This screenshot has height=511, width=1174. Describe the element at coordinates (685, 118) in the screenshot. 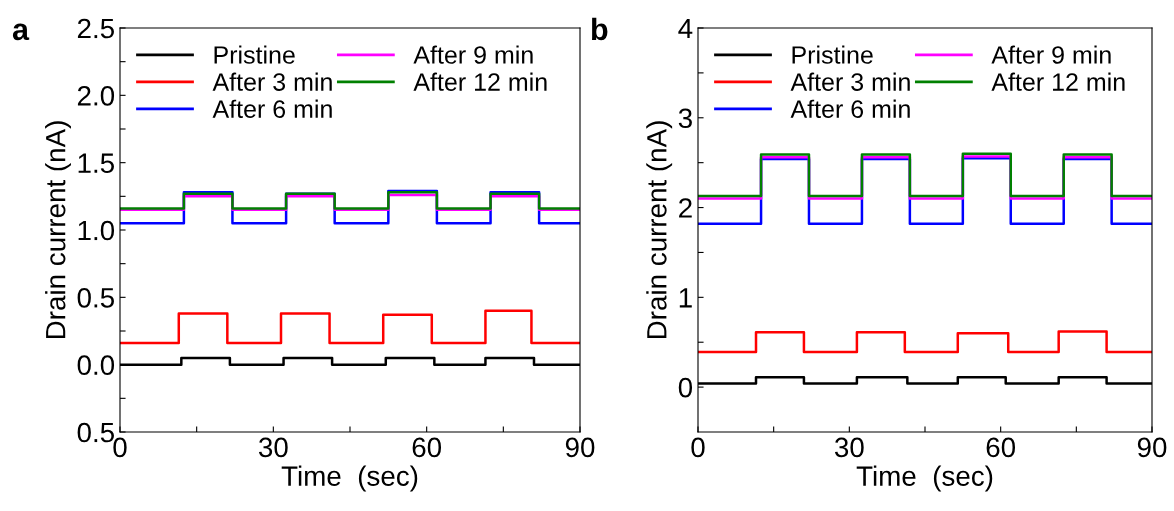

I see `y-tick-label: 3` at that location.